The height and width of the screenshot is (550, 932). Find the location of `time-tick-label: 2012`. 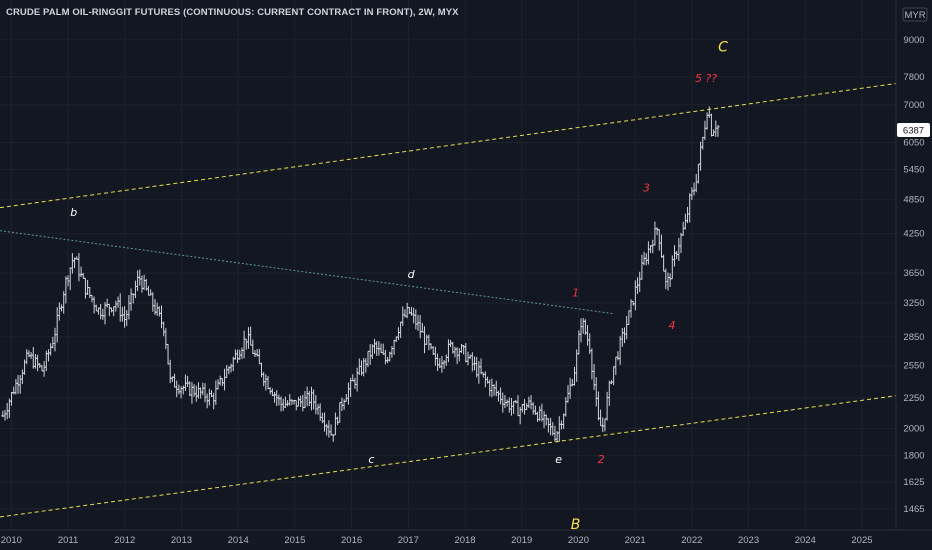

time-tick-label: 2012 is located at coordinates (124, 540).